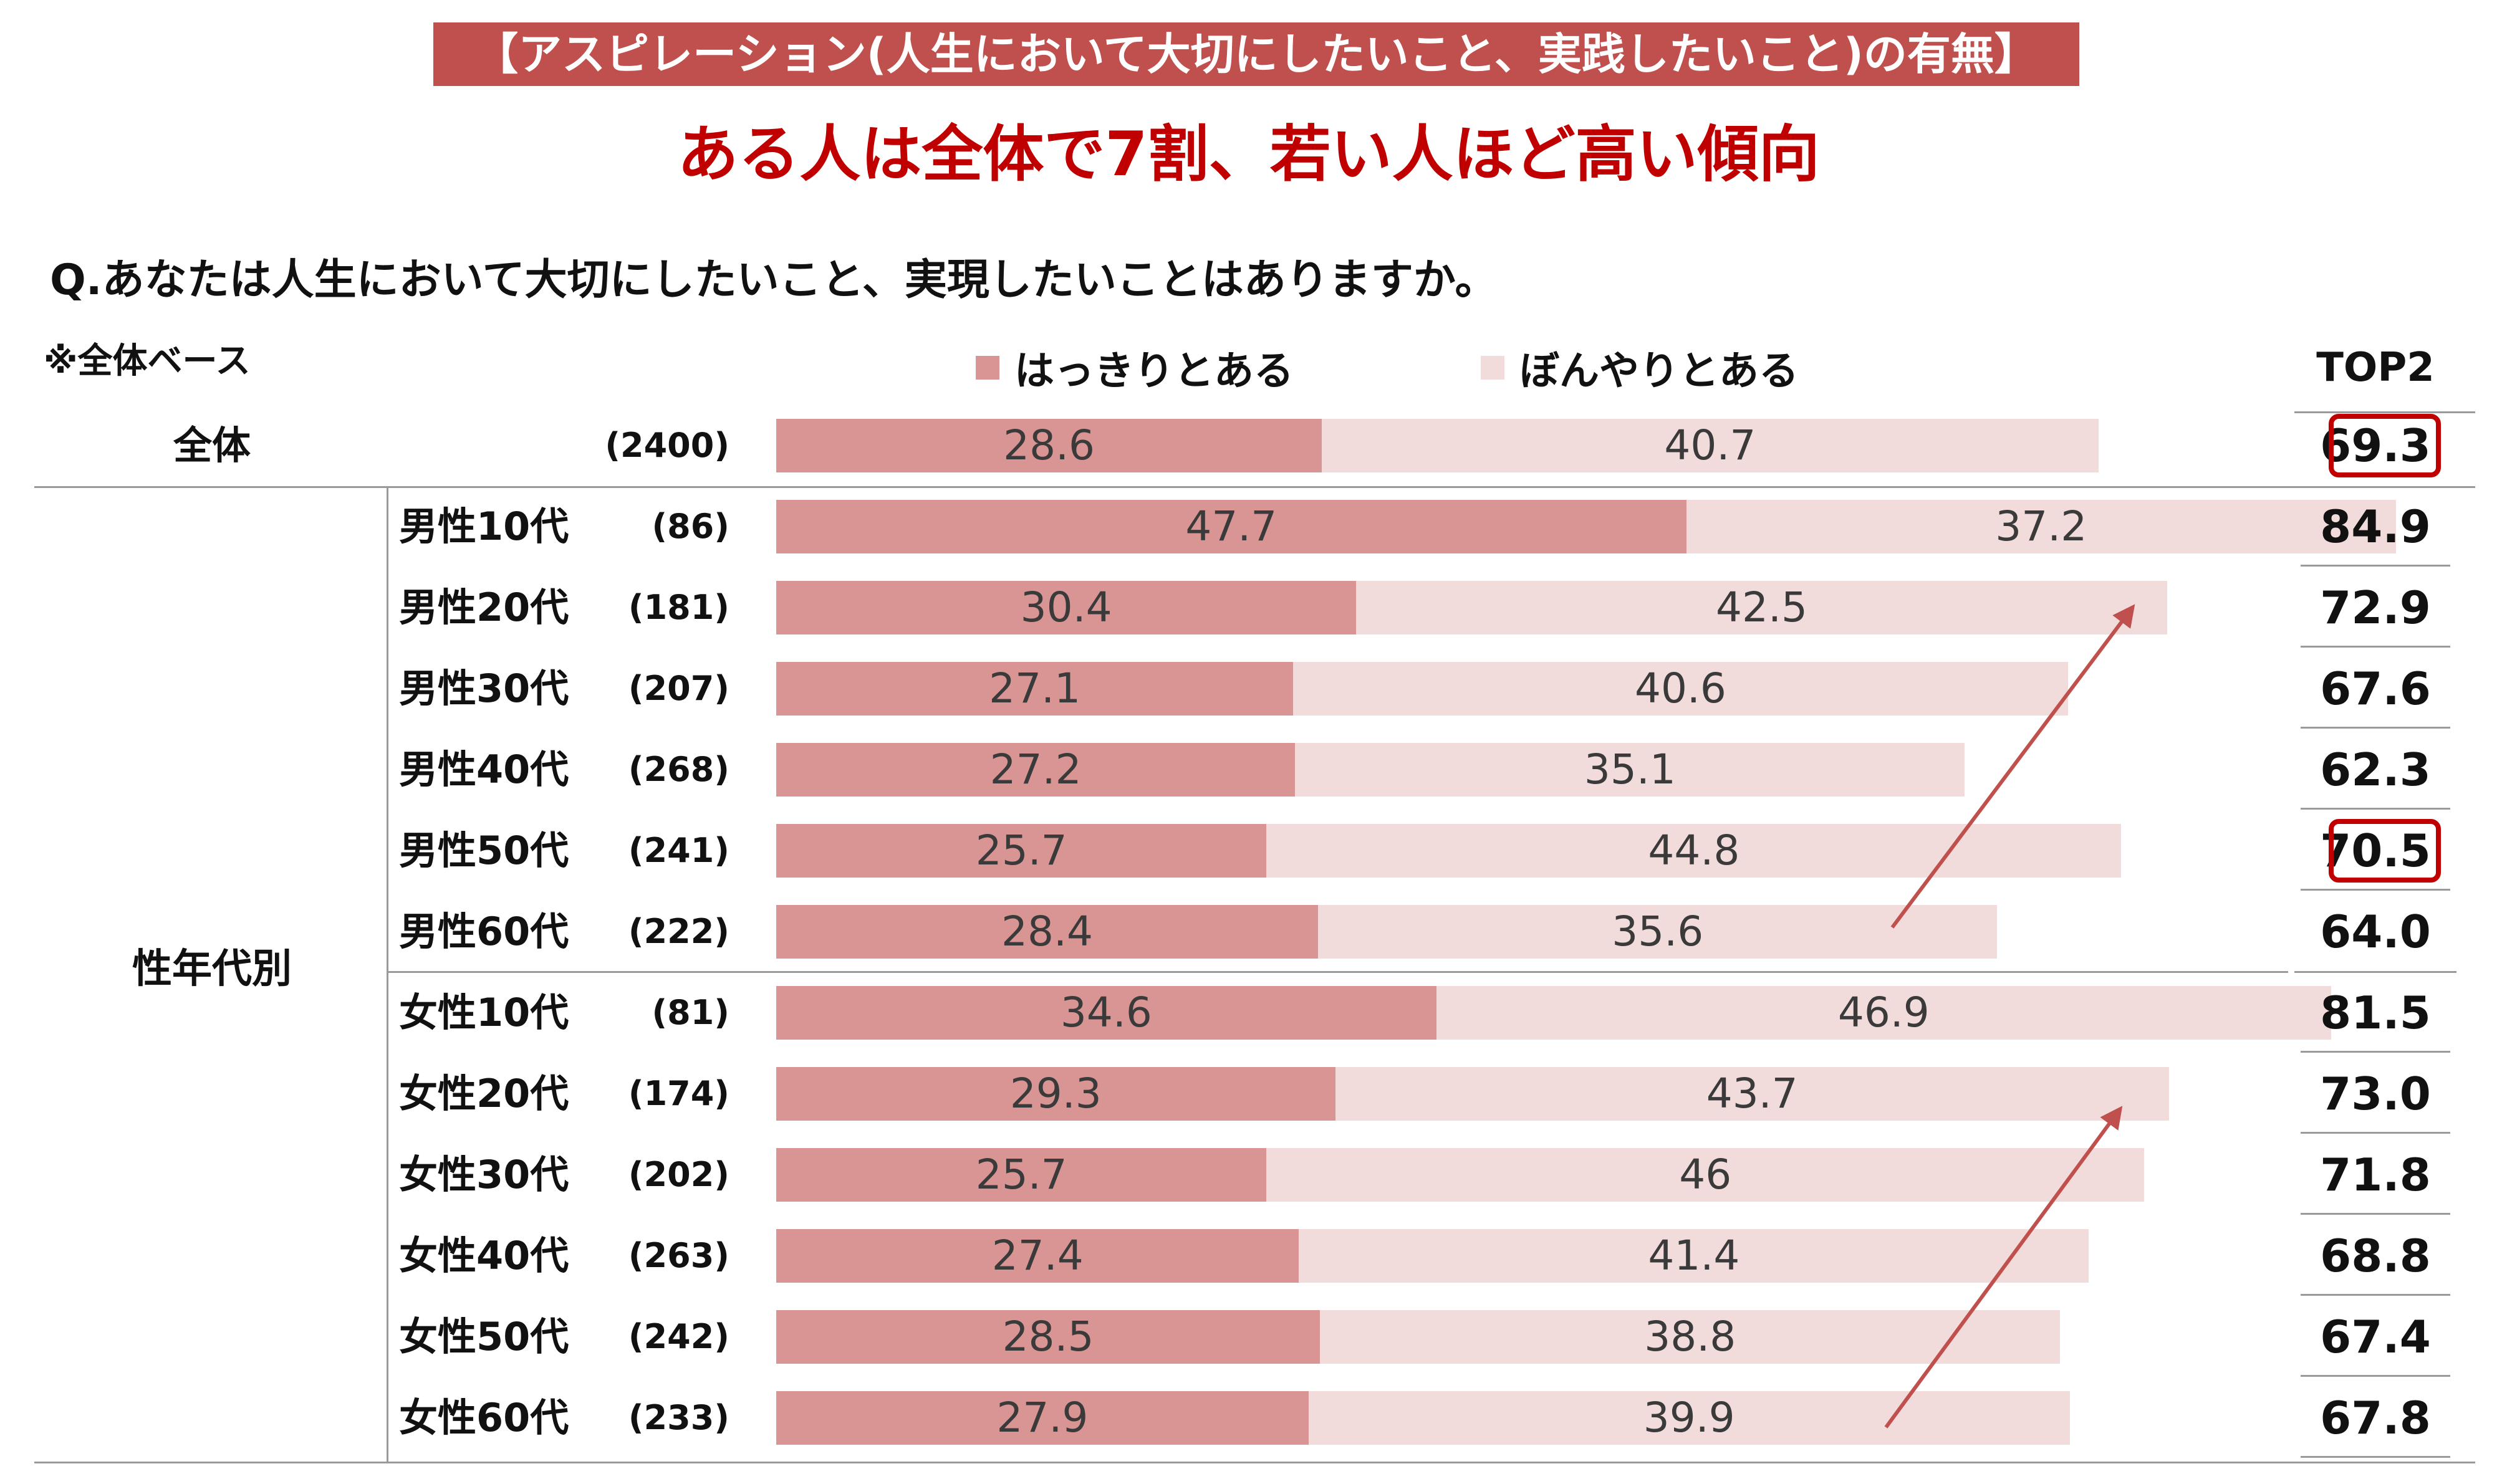 This screenshot has height=1484, width=2497. What do you see at coordinates (1248, 1336) in the screenshot?
I see `bar-row: 女性50代 (242) 28.5 38.8 67.4` at bounding box center [1248, 1336].